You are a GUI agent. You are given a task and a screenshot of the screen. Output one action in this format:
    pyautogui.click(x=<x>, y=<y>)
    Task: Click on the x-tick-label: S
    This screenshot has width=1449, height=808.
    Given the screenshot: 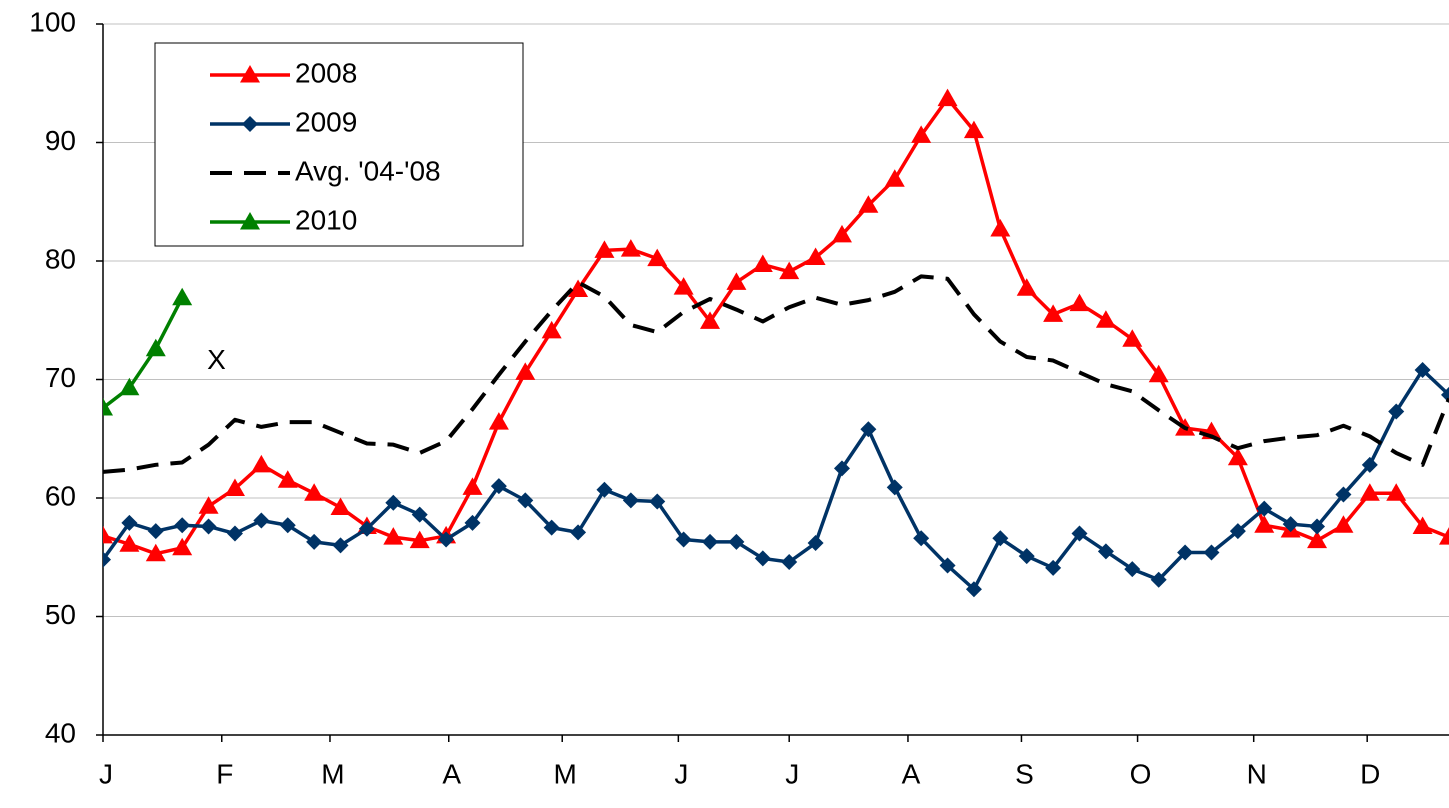 What is the action you would take?
    pyautogui.click(x=1024, y=773)
    